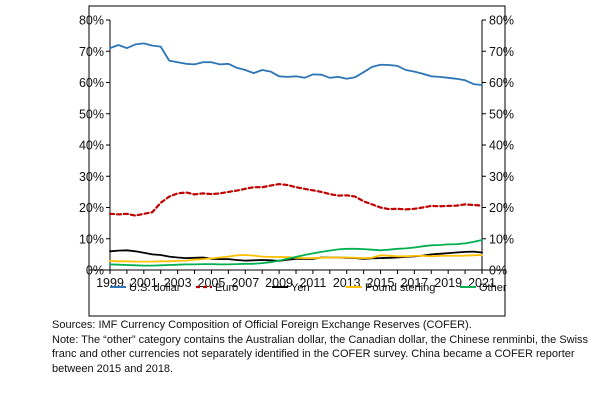  What do you see at coordinates (381, 283) in the screenshot?
I see `x-tick-label: 2015` at bounding box center [381, 283].